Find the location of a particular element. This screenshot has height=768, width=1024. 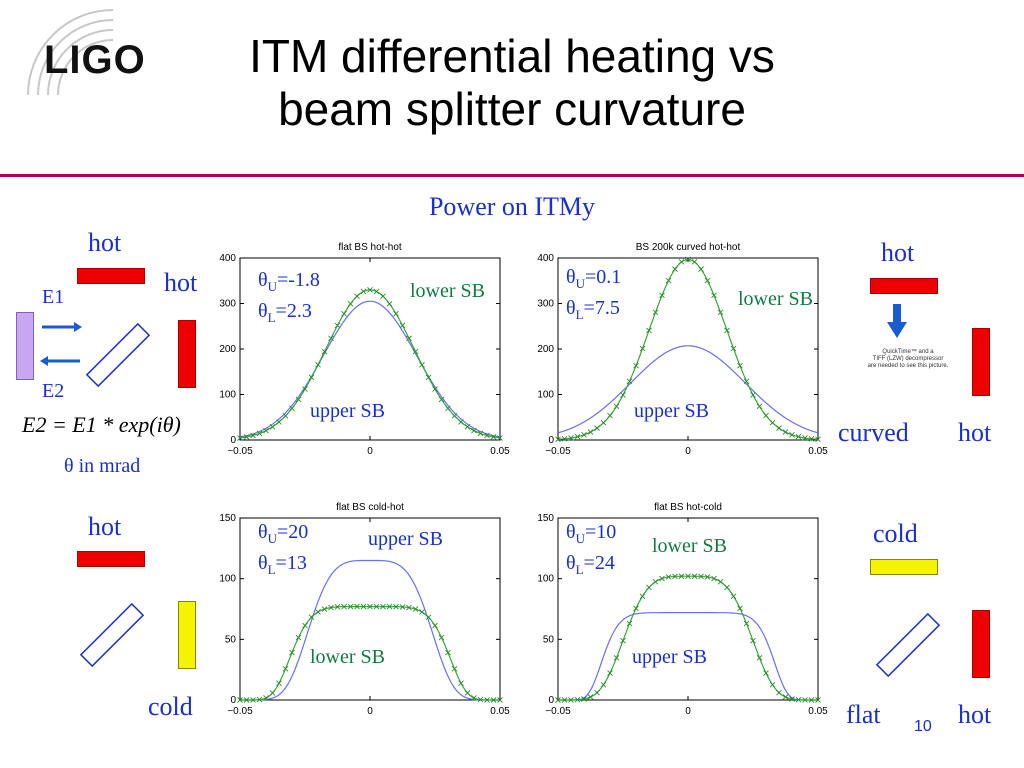

right-hot-label-bottom: hot is located at coordinates (975, 714).